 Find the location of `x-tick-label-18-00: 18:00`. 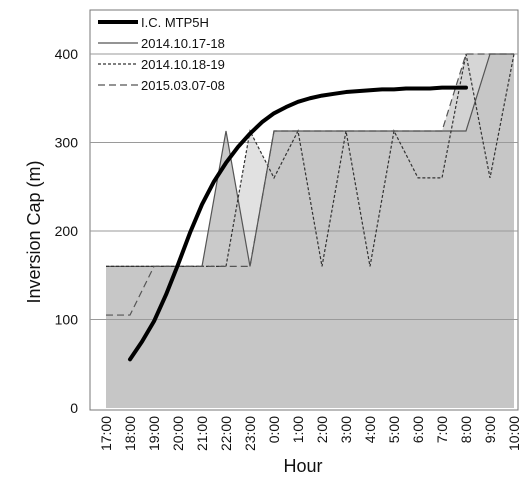

x-tick-label-18-00: 18:00 is located at coordinates (130, 433).